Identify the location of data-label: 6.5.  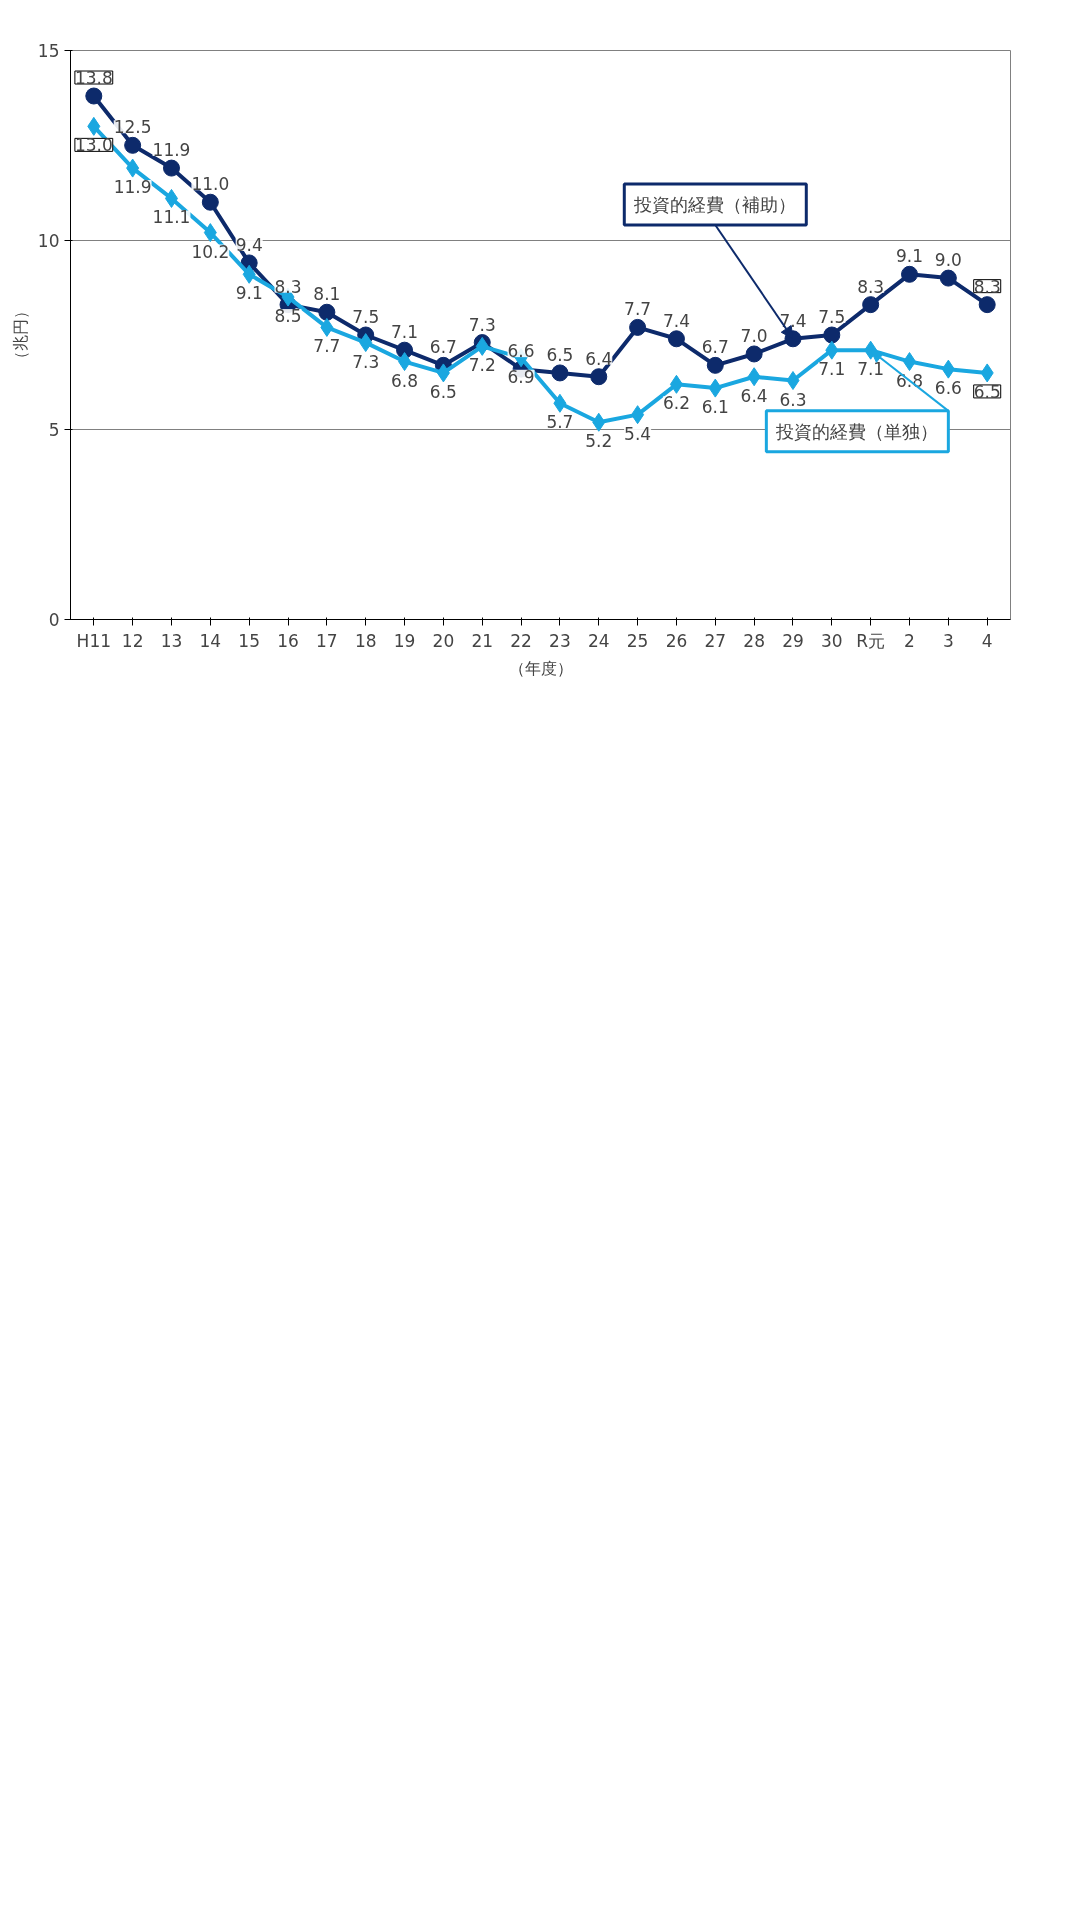
(443, 391).